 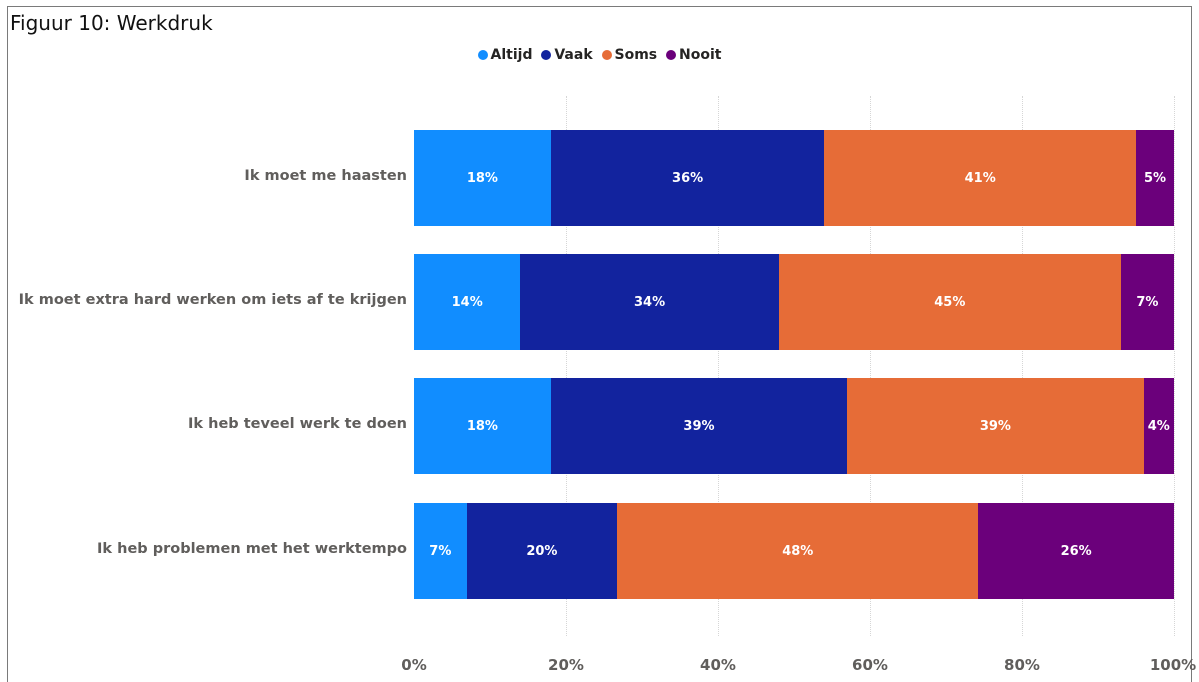 What do you see at coordinates (870, 665) in the screenshot?
I see `x-tick-label: 60%` at bounding box center [870, 665].